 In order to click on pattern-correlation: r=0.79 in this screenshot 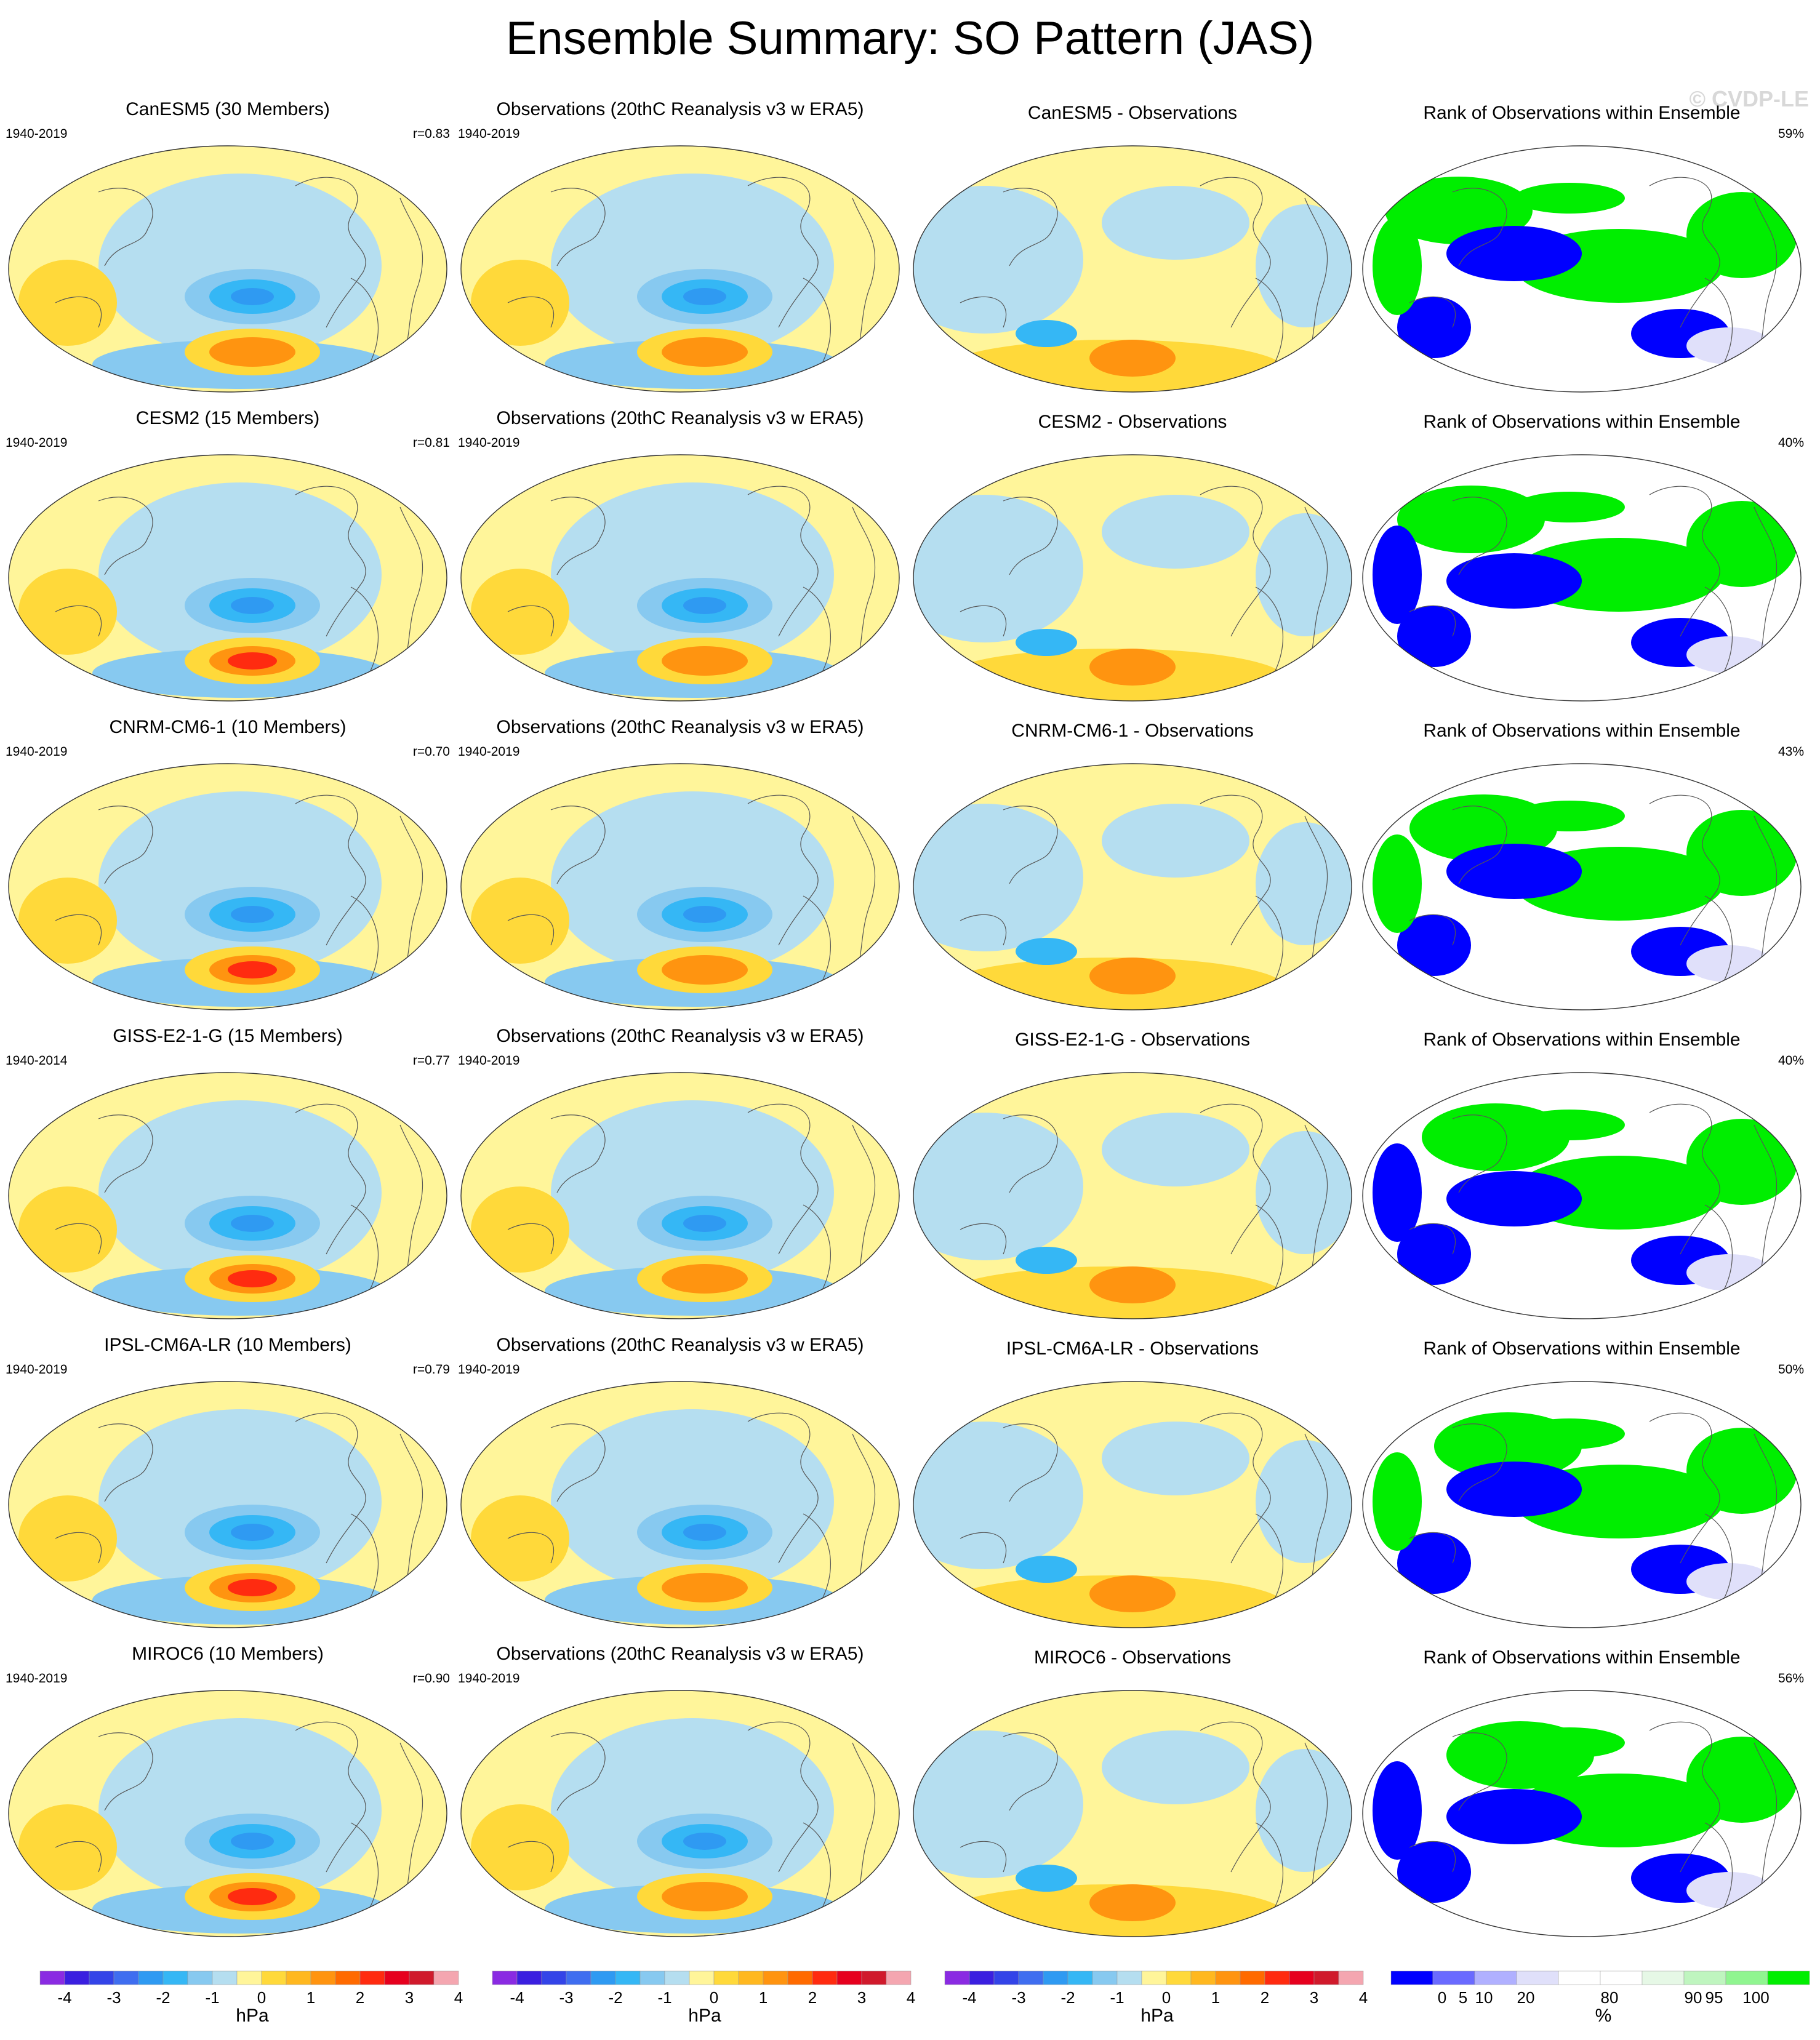, I will do `click(431, 1369)`.